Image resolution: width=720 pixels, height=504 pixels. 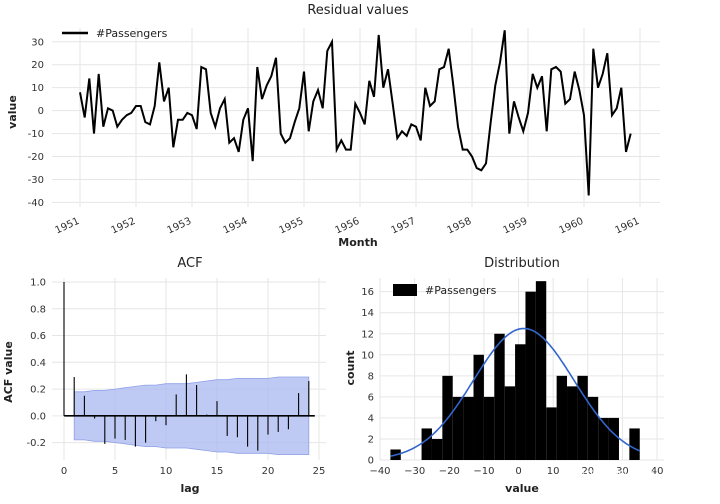 I want to click on distribution-x-tick-label: 20, so click(x=587, y=471).